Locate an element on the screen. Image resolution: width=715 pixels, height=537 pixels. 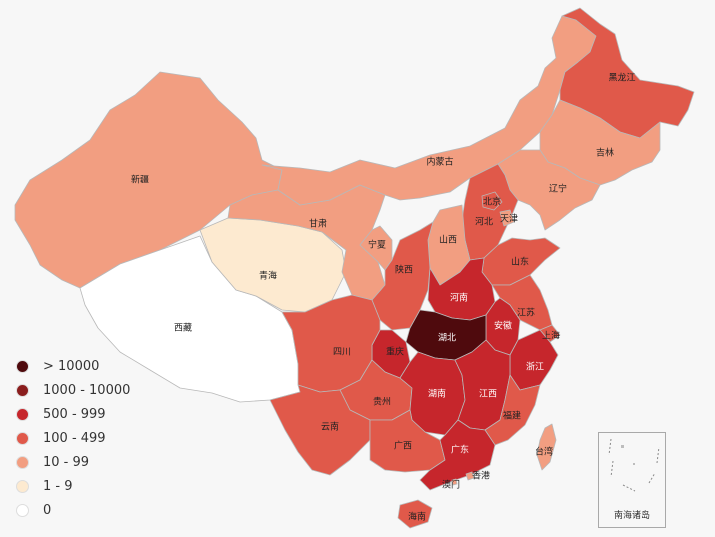
label-shandong: 山东 is located at coordinates (520, 262).